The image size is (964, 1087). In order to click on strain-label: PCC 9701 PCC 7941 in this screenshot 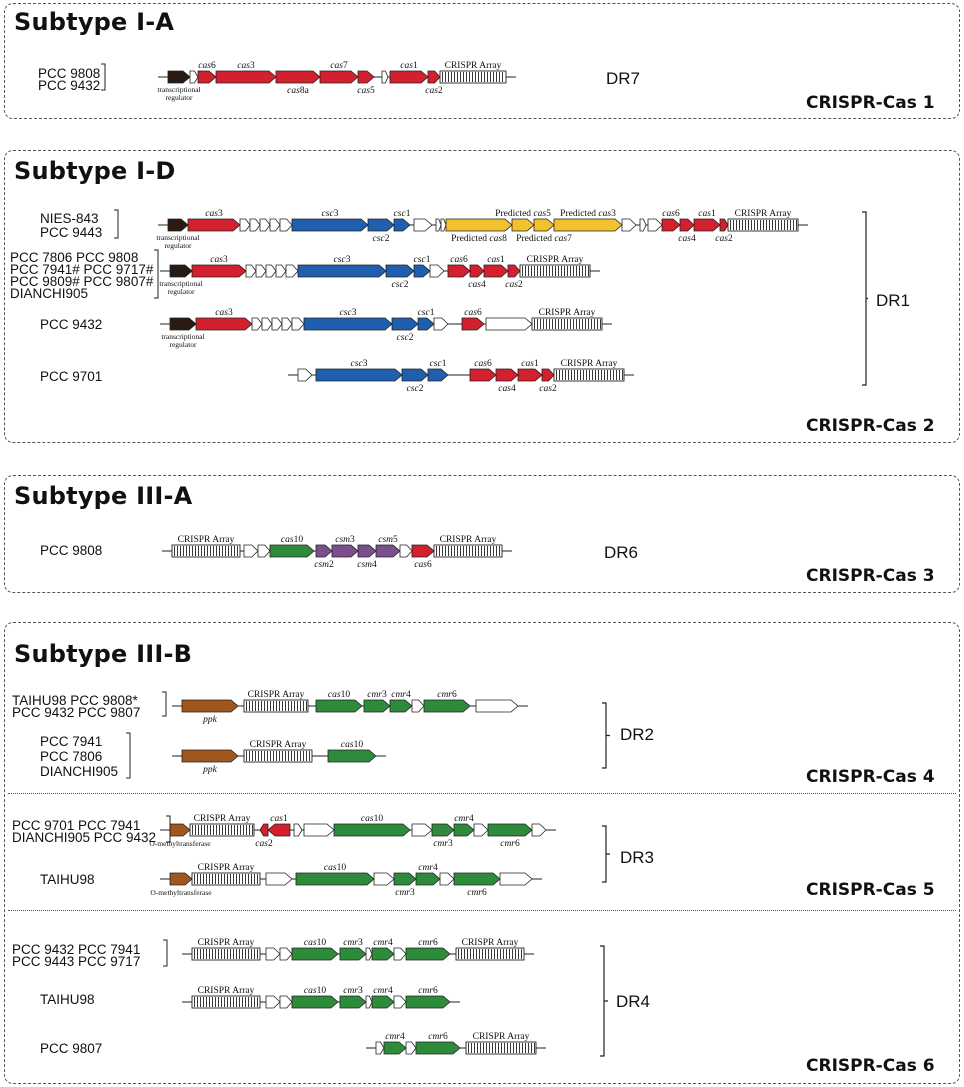, I will do `click(76, 825)`.